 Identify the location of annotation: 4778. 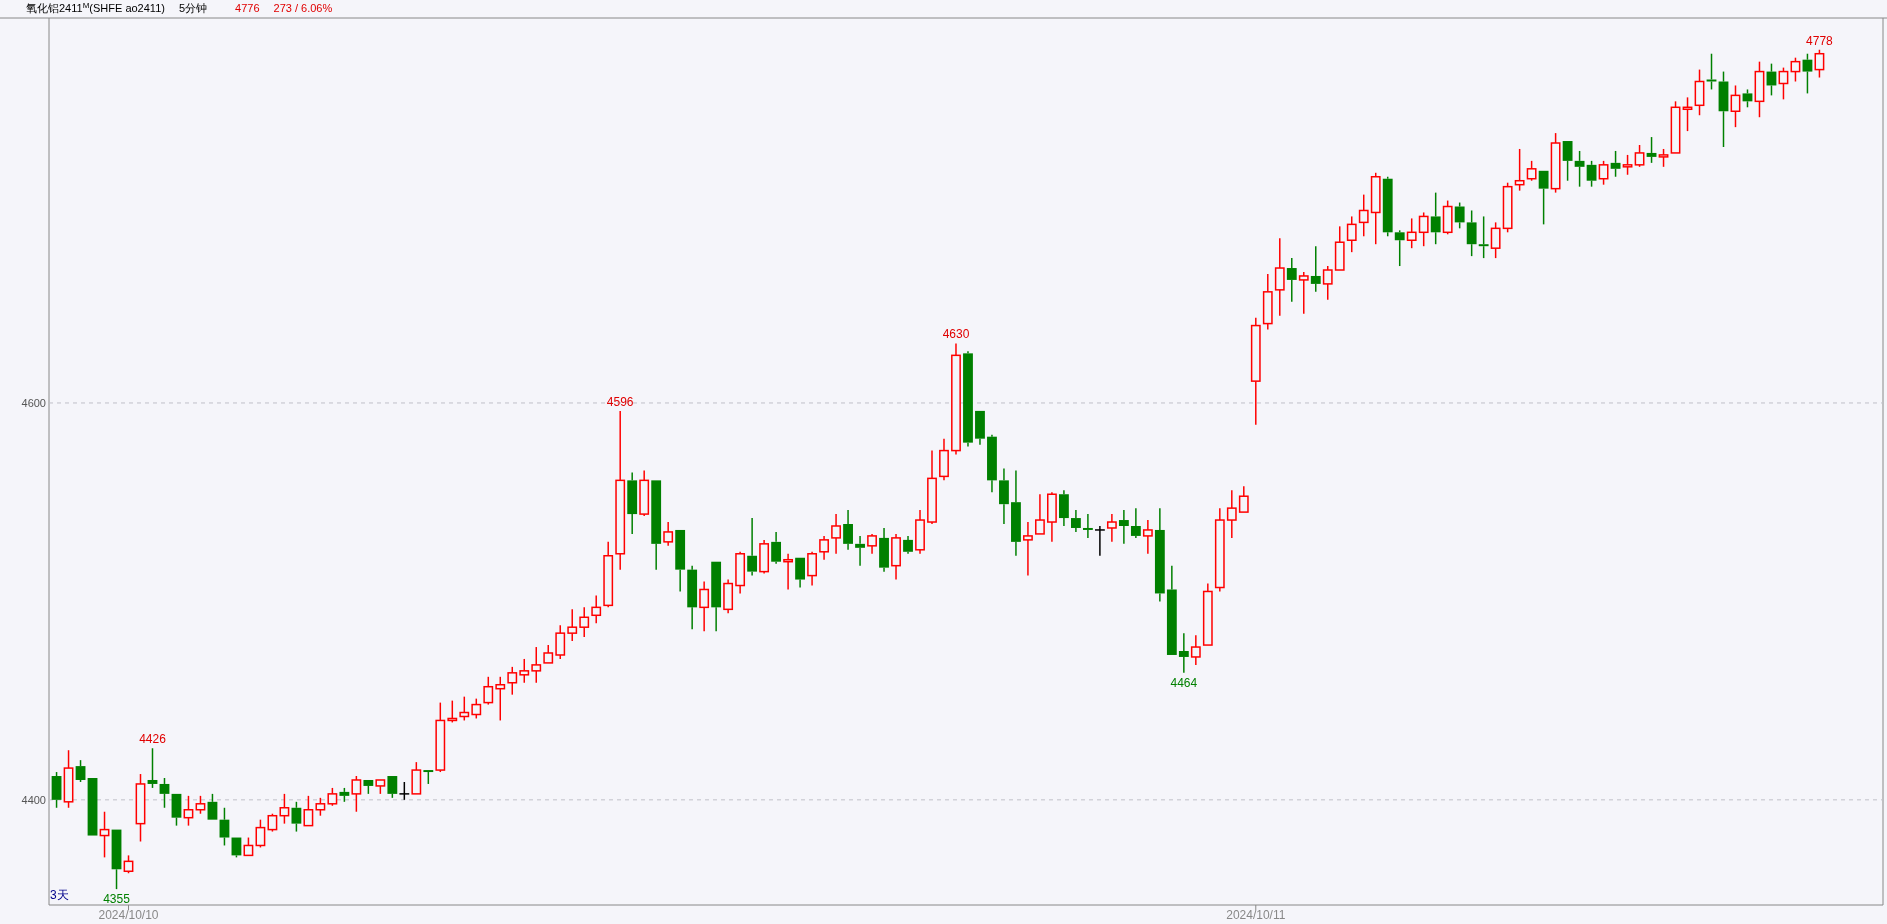
(1820, 40).